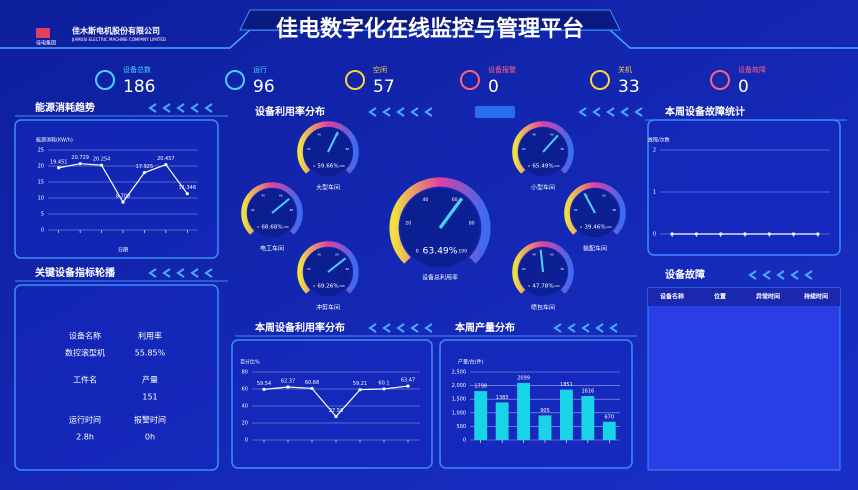  Describe the element at coordinates (54, 140) in the screenshot. I see `y-axis-label: 能源消耗(KW/h)` at that location.